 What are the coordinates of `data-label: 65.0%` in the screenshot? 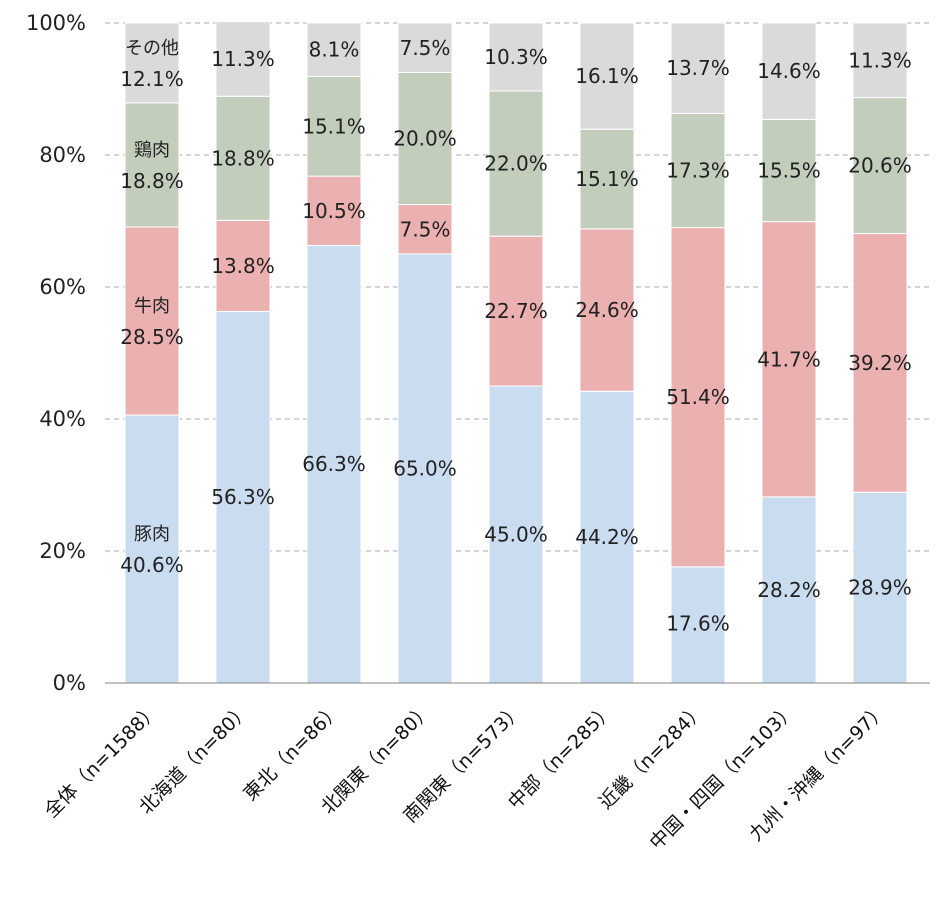 It's located at (425, 469).